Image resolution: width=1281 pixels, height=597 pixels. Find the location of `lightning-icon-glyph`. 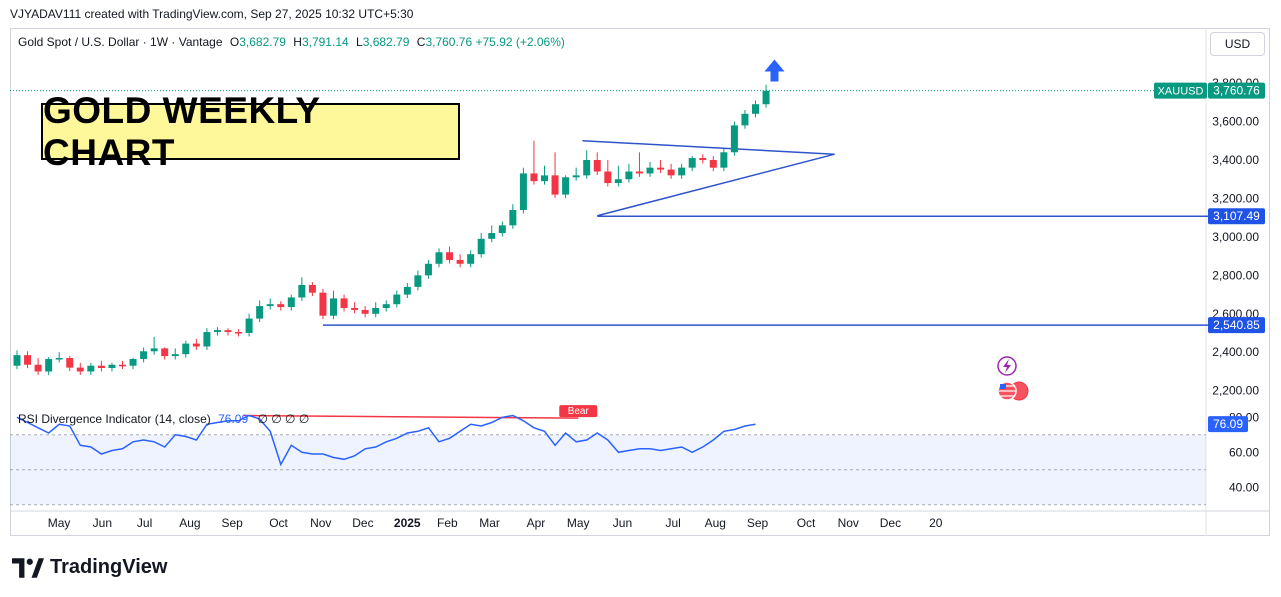

lightning-icon-glyph is located at coordinates (1007, 366).